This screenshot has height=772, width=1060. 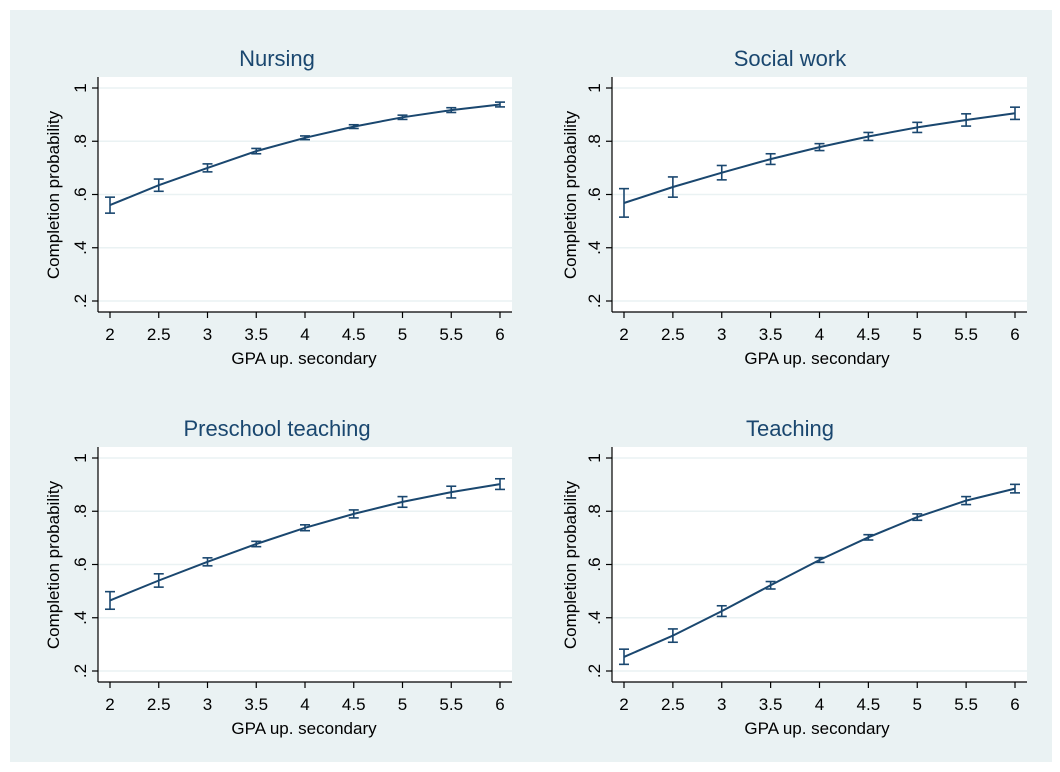 I want to click on panel-title: Nursing, so click(x=277, y=58).